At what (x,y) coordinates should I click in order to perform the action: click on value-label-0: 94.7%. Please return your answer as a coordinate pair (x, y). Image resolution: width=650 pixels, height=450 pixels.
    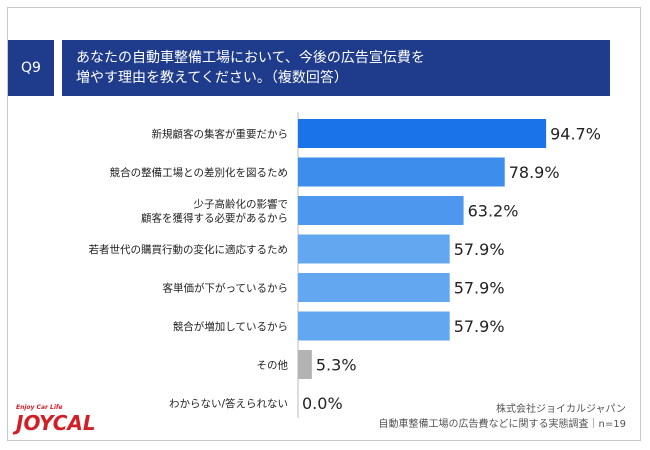
    Looking at the image, I should click on (575, 134).